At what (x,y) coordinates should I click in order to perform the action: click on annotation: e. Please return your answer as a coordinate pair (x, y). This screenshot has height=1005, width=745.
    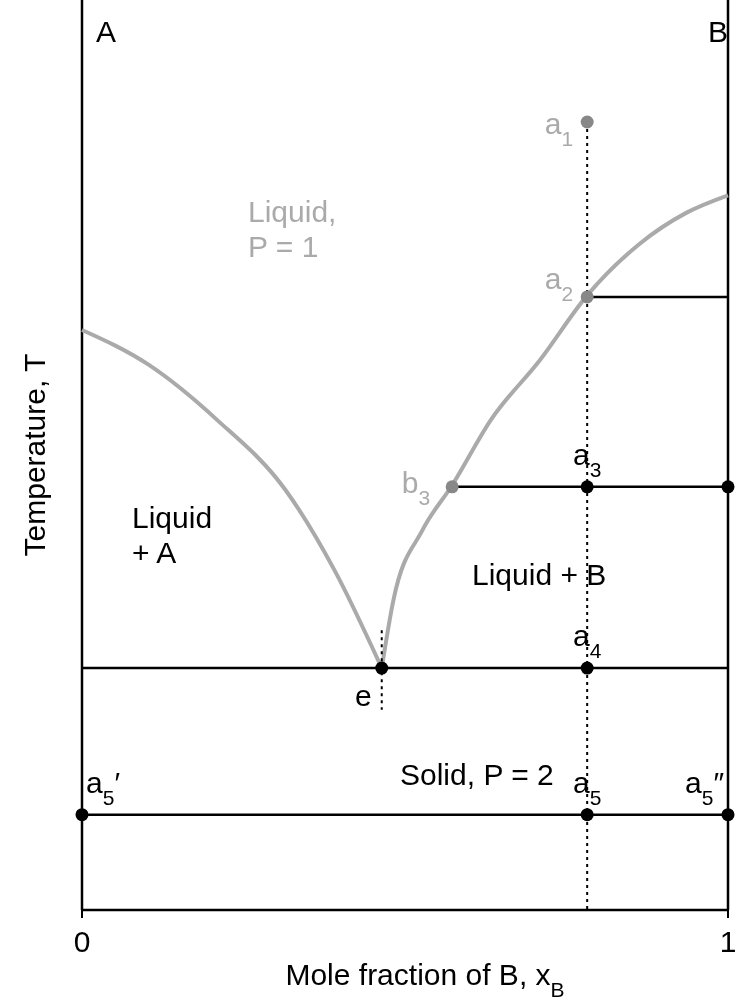
    Looking at the image, I should click on (363, 696).